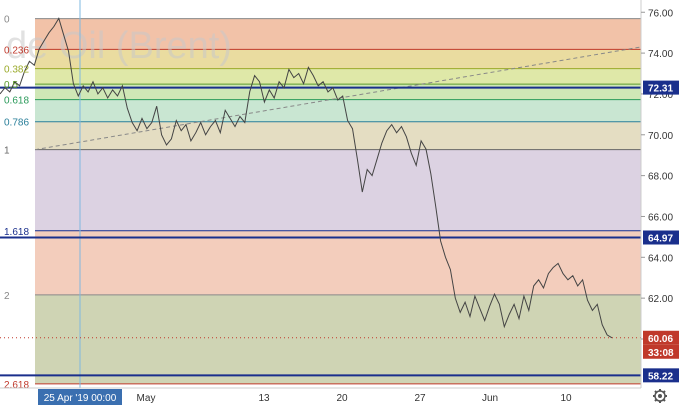 The width and height of the screenshot is (680, 406). I want to click on price-tick-label: 72.00, so click(660, 95).